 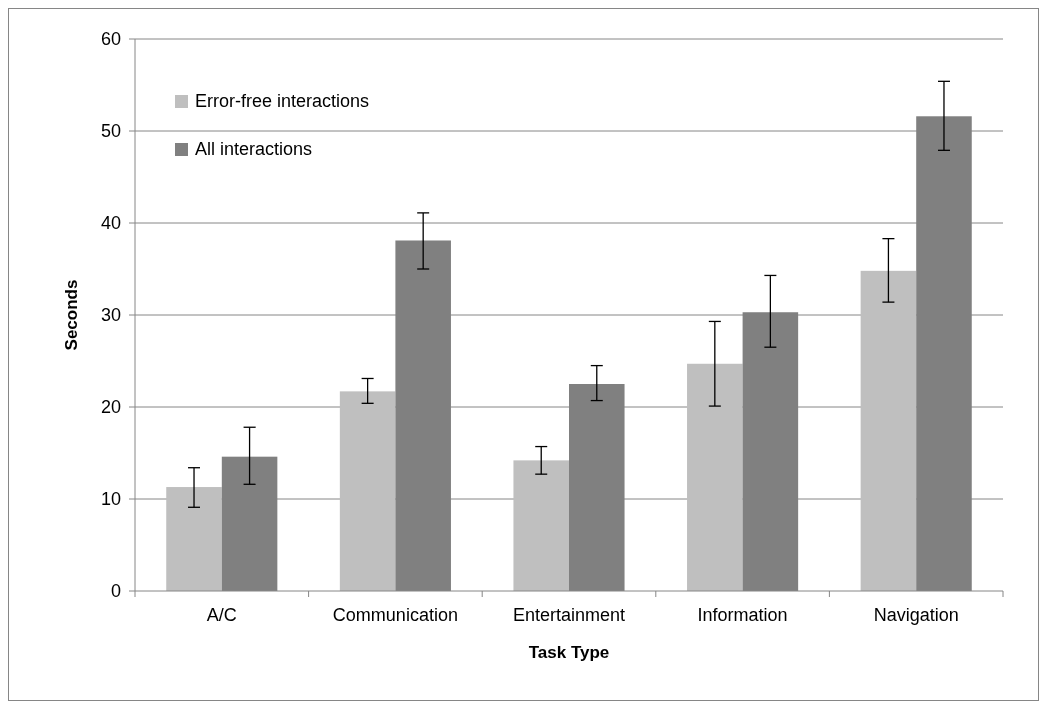 What do you see at coordinates (742, 615) in the screenshot?
I see `x-tick-label: Information` at bounding box center [742, 615].